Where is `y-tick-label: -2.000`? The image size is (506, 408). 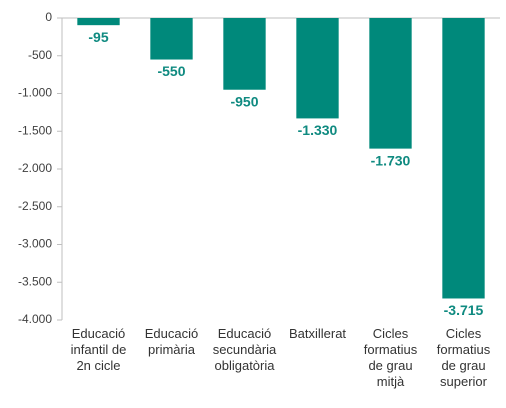
y-tick-label: -2.000 is located at coordinates (35, 168).